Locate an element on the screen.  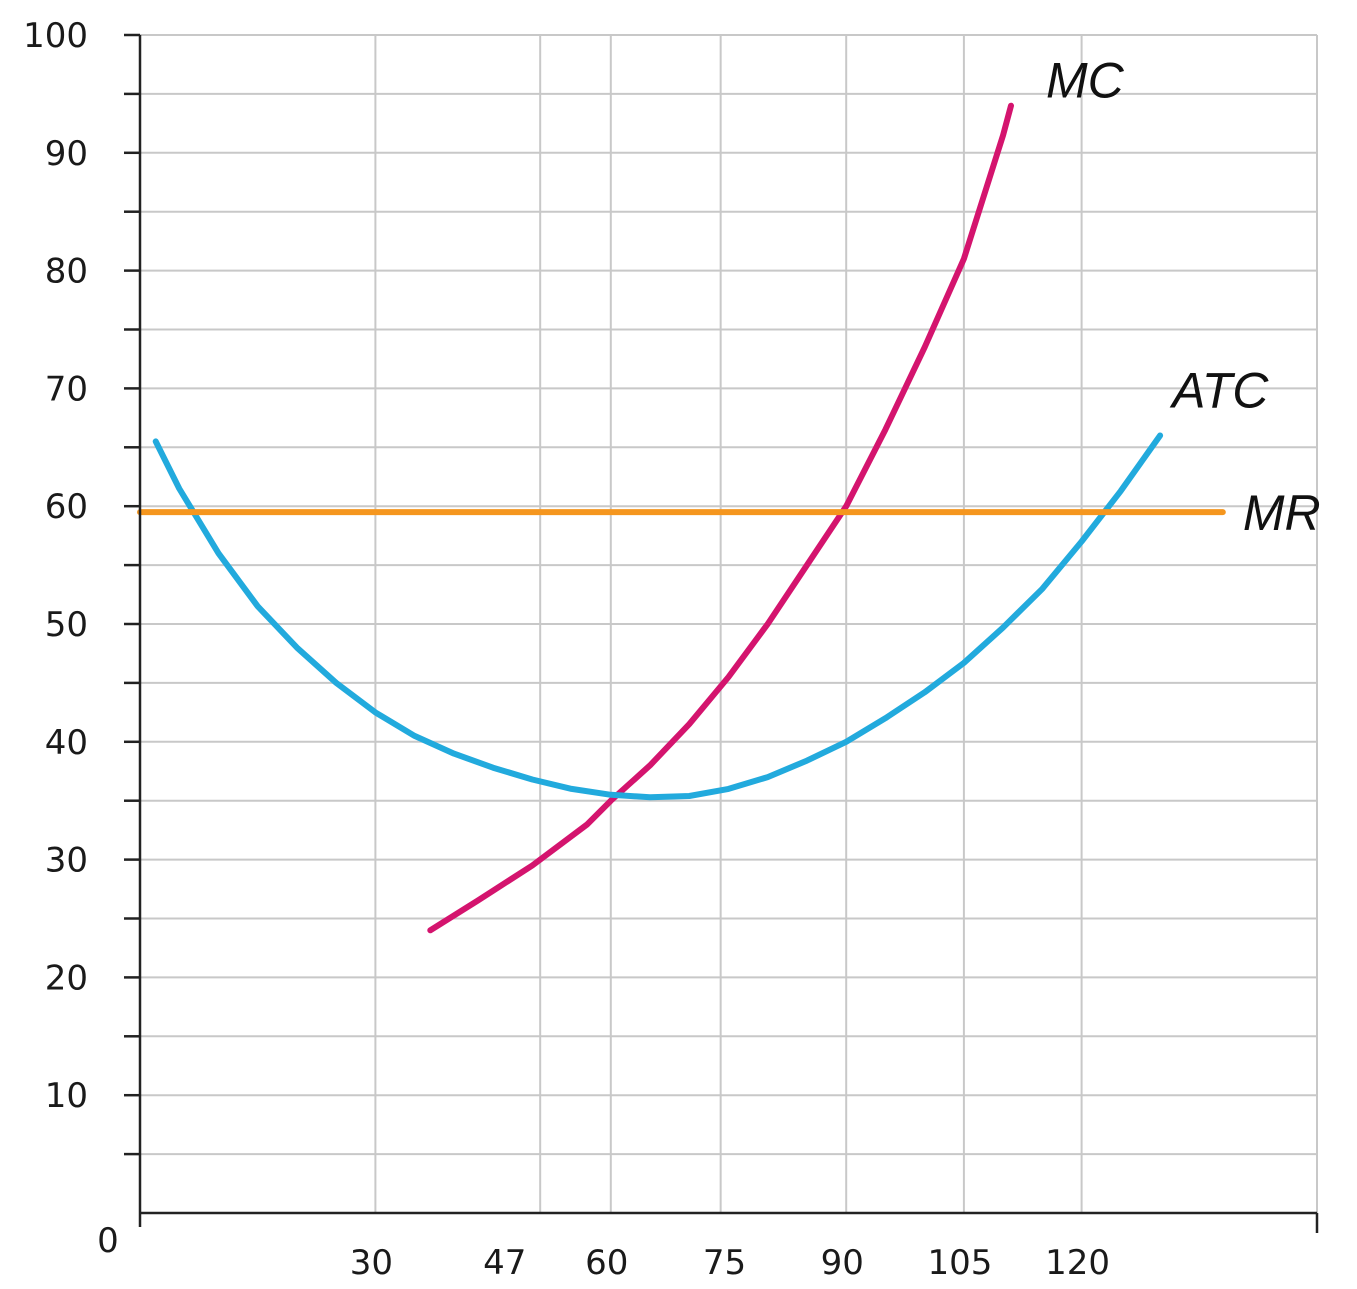
y-tick-label: 90 is located at coordinates (66, 154).